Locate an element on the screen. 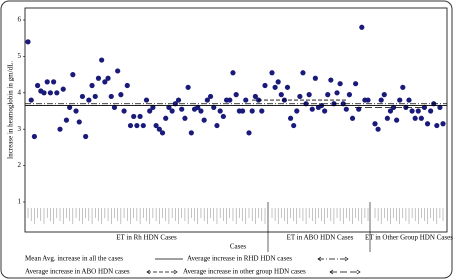 The width and height of the screenshot is (453, 279). group-label: ET in Rh HDN Cases is located at coordinates (146, 238).